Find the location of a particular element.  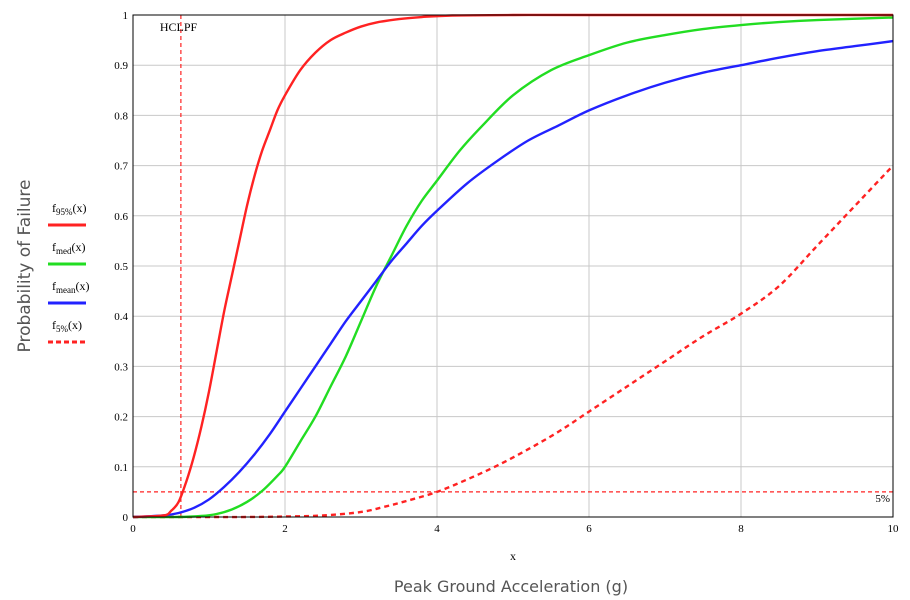

y-tick-label: 0.7 is located at coordinates (121, 167).